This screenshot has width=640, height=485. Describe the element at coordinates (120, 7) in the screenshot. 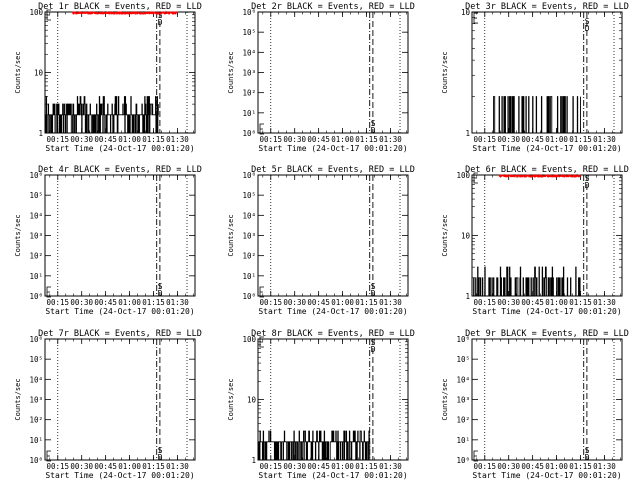

I see `panel-title: Det 1r BLACK = Events, RED = LLD` at that location.